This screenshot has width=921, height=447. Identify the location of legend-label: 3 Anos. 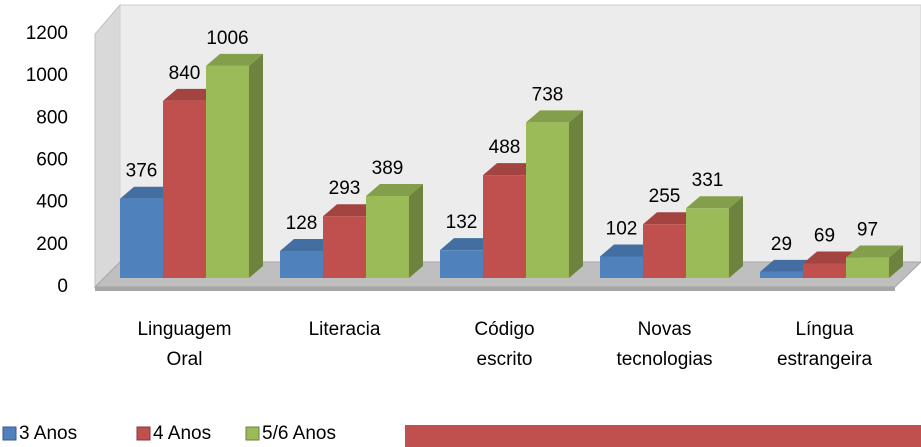
(48, 433).